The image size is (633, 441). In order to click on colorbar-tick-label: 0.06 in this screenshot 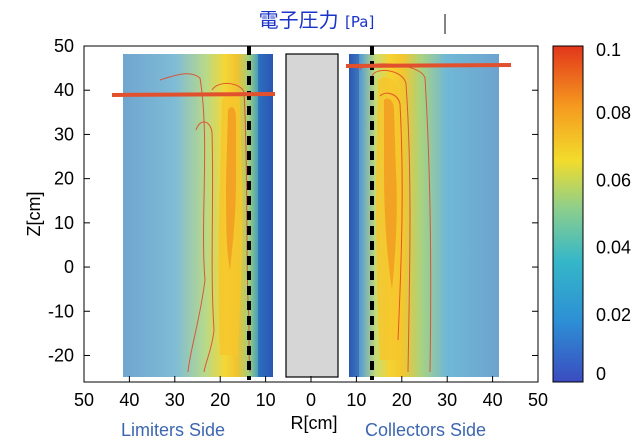, I will do `click(613, 180)`.